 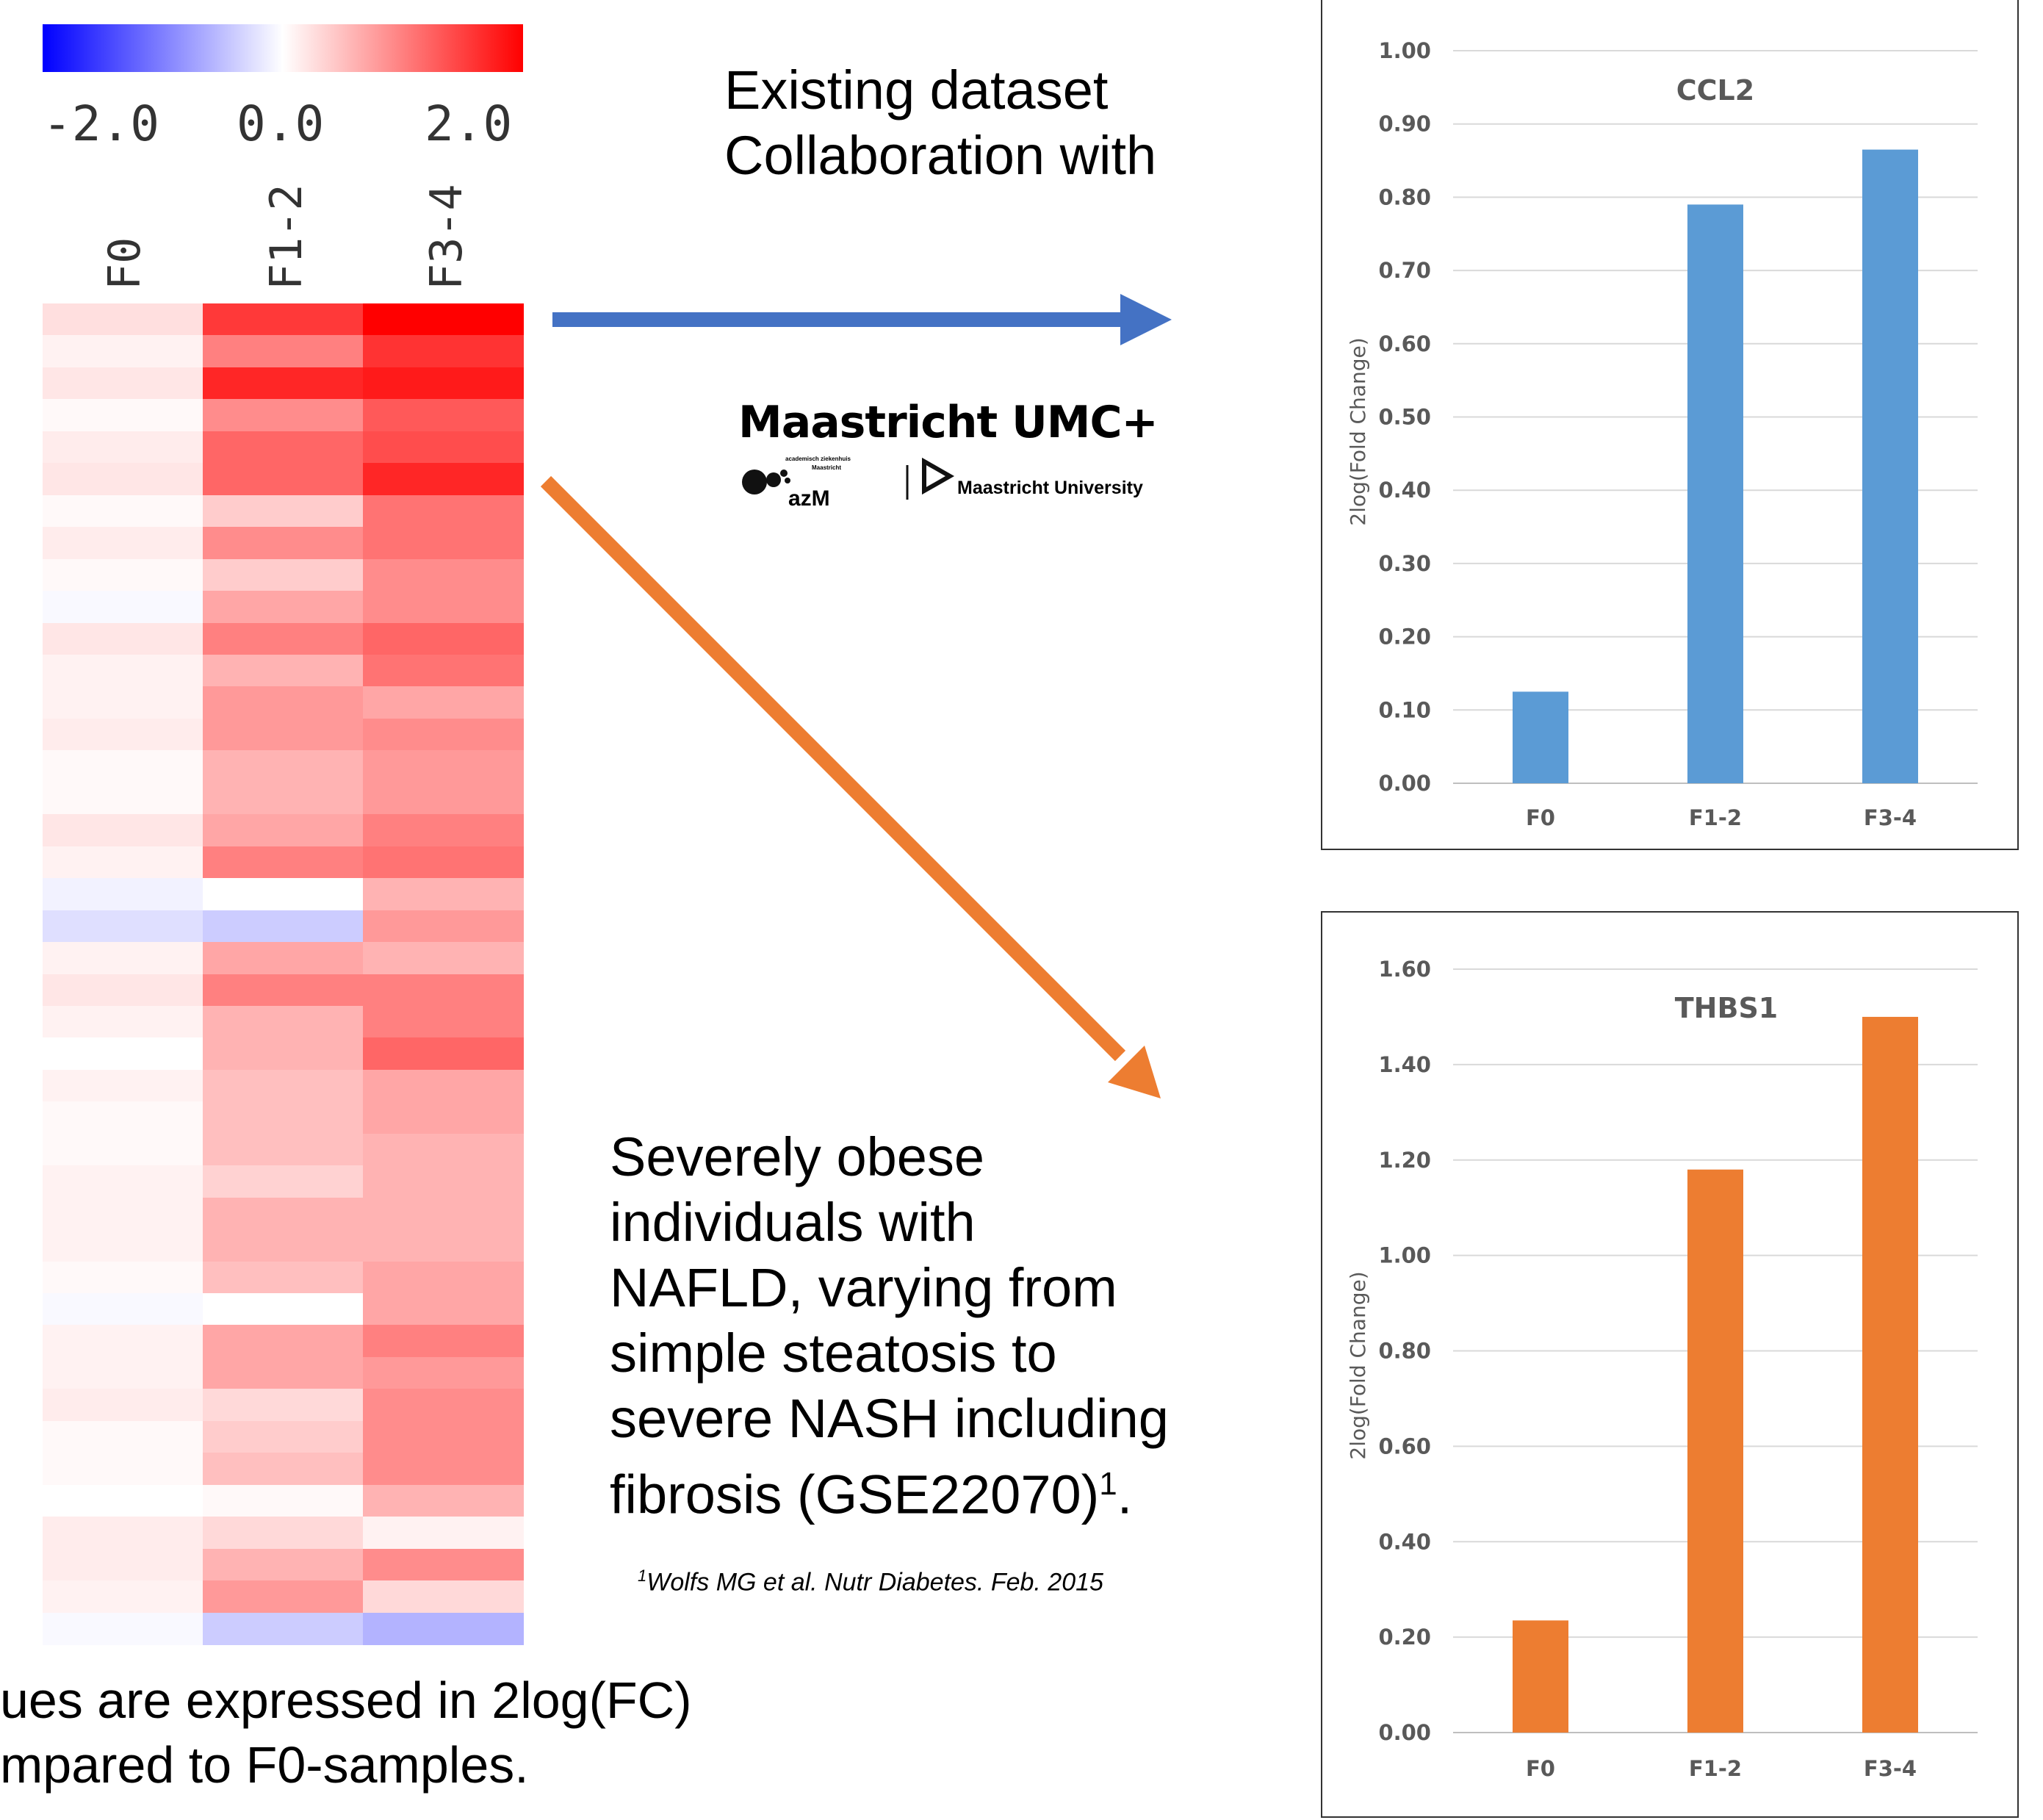 What do you see at coordinates (1890, 818) in the screenshot?
I see `x-tick-label: F3-4` at bounding box center [1890, 818].